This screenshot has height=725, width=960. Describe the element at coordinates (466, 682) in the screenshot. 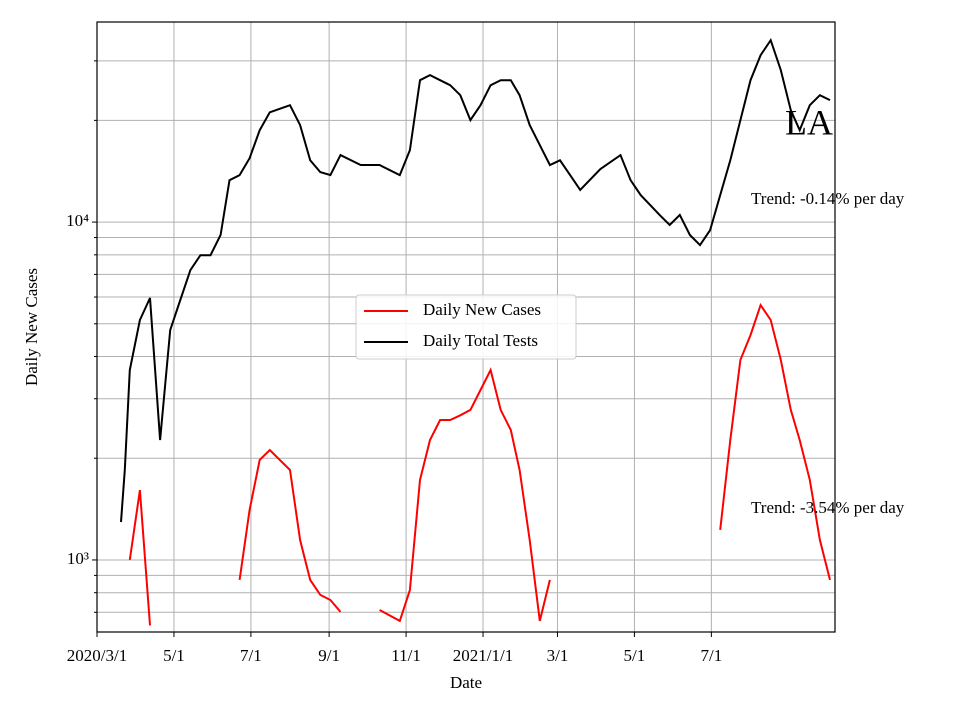

I see `x-axis-label: Date` at that location.